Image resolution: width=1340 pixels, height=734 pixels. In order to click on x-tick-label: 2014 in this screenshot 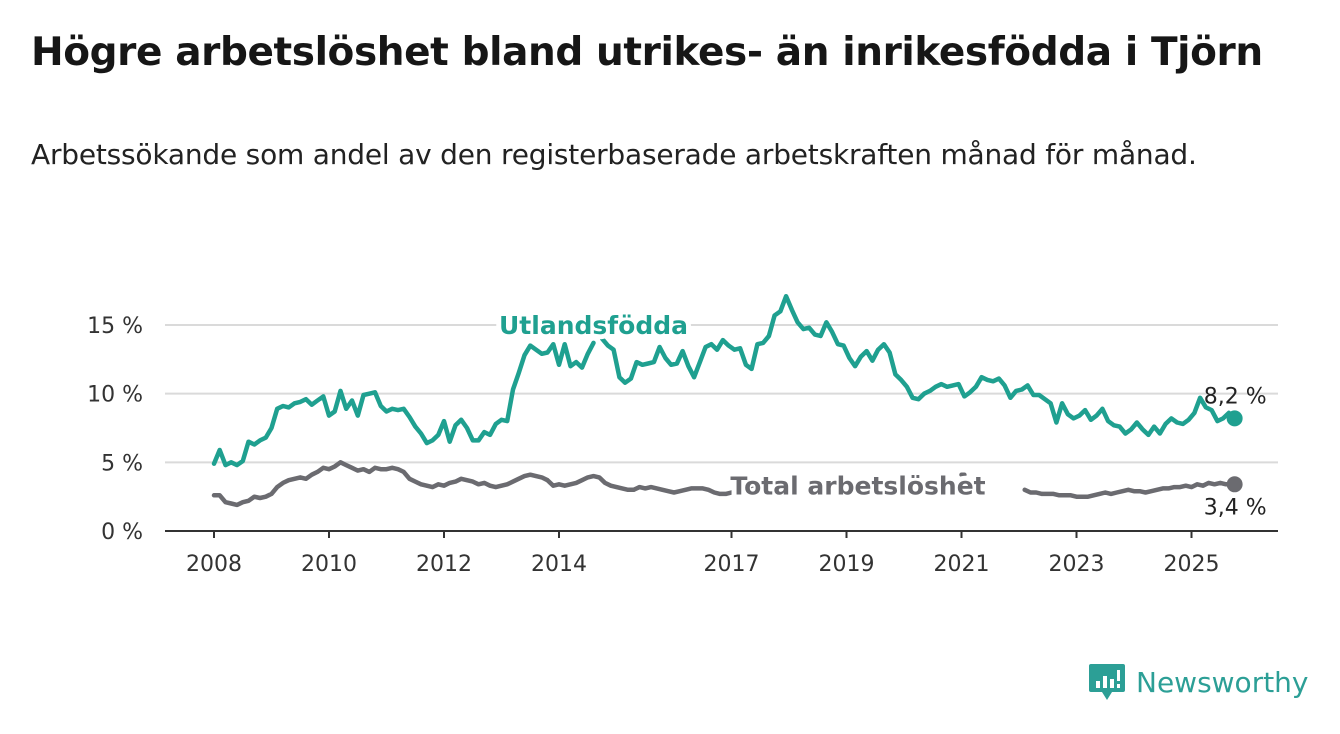, I will do `click(559, 564)`.